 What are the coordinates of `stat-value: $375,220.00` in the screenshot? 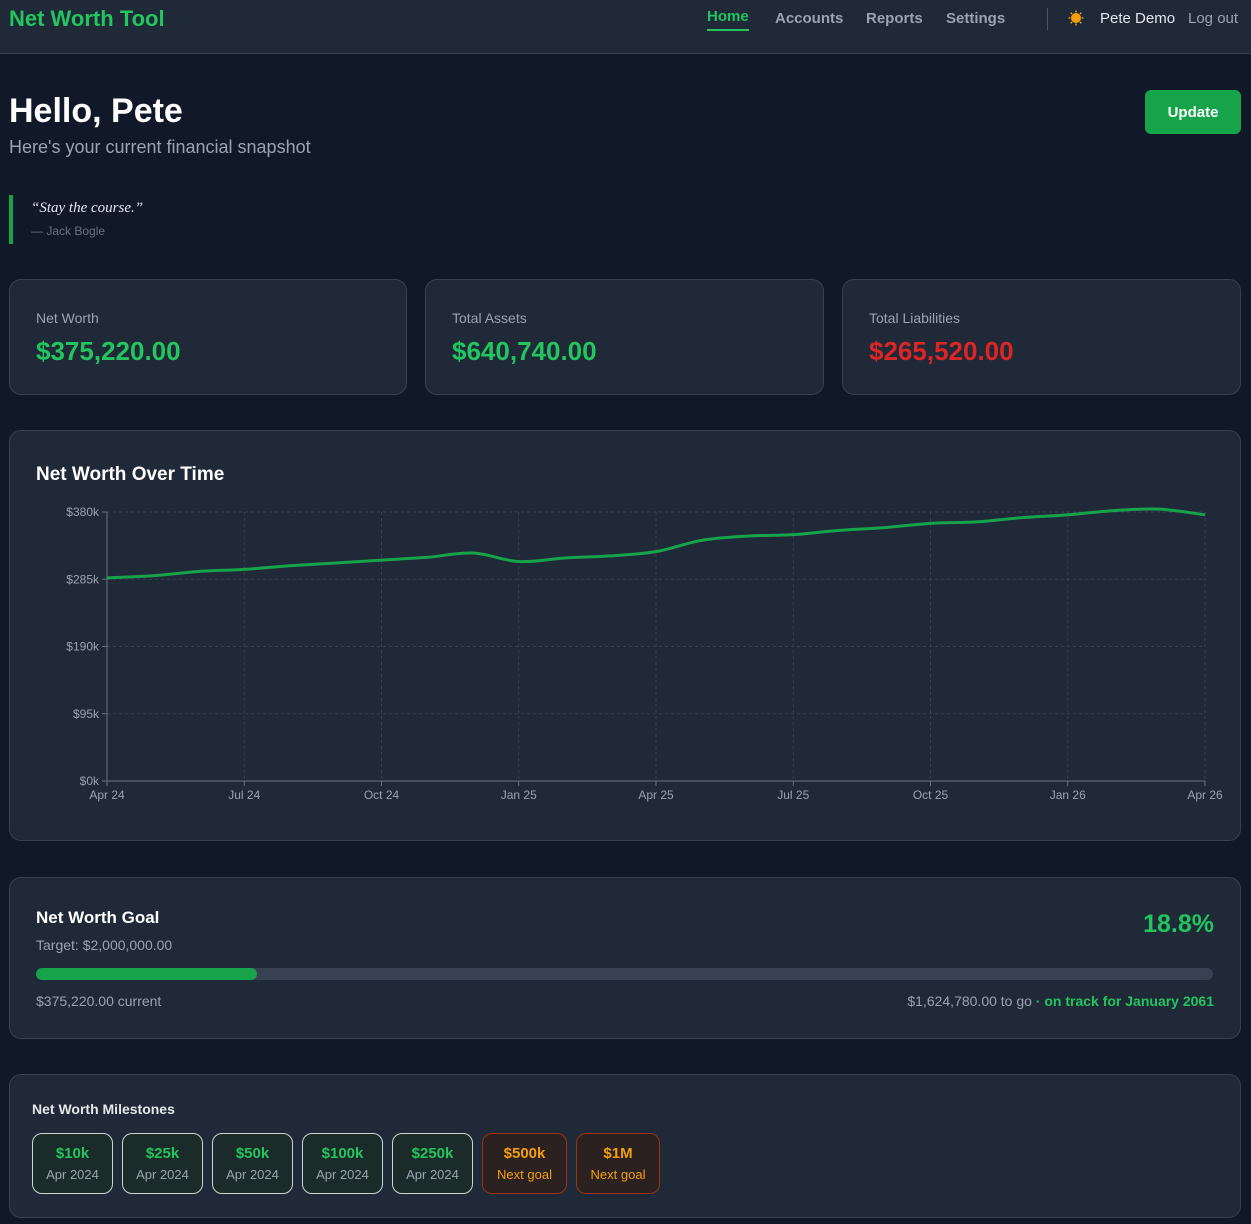 It's located at (108, 351).